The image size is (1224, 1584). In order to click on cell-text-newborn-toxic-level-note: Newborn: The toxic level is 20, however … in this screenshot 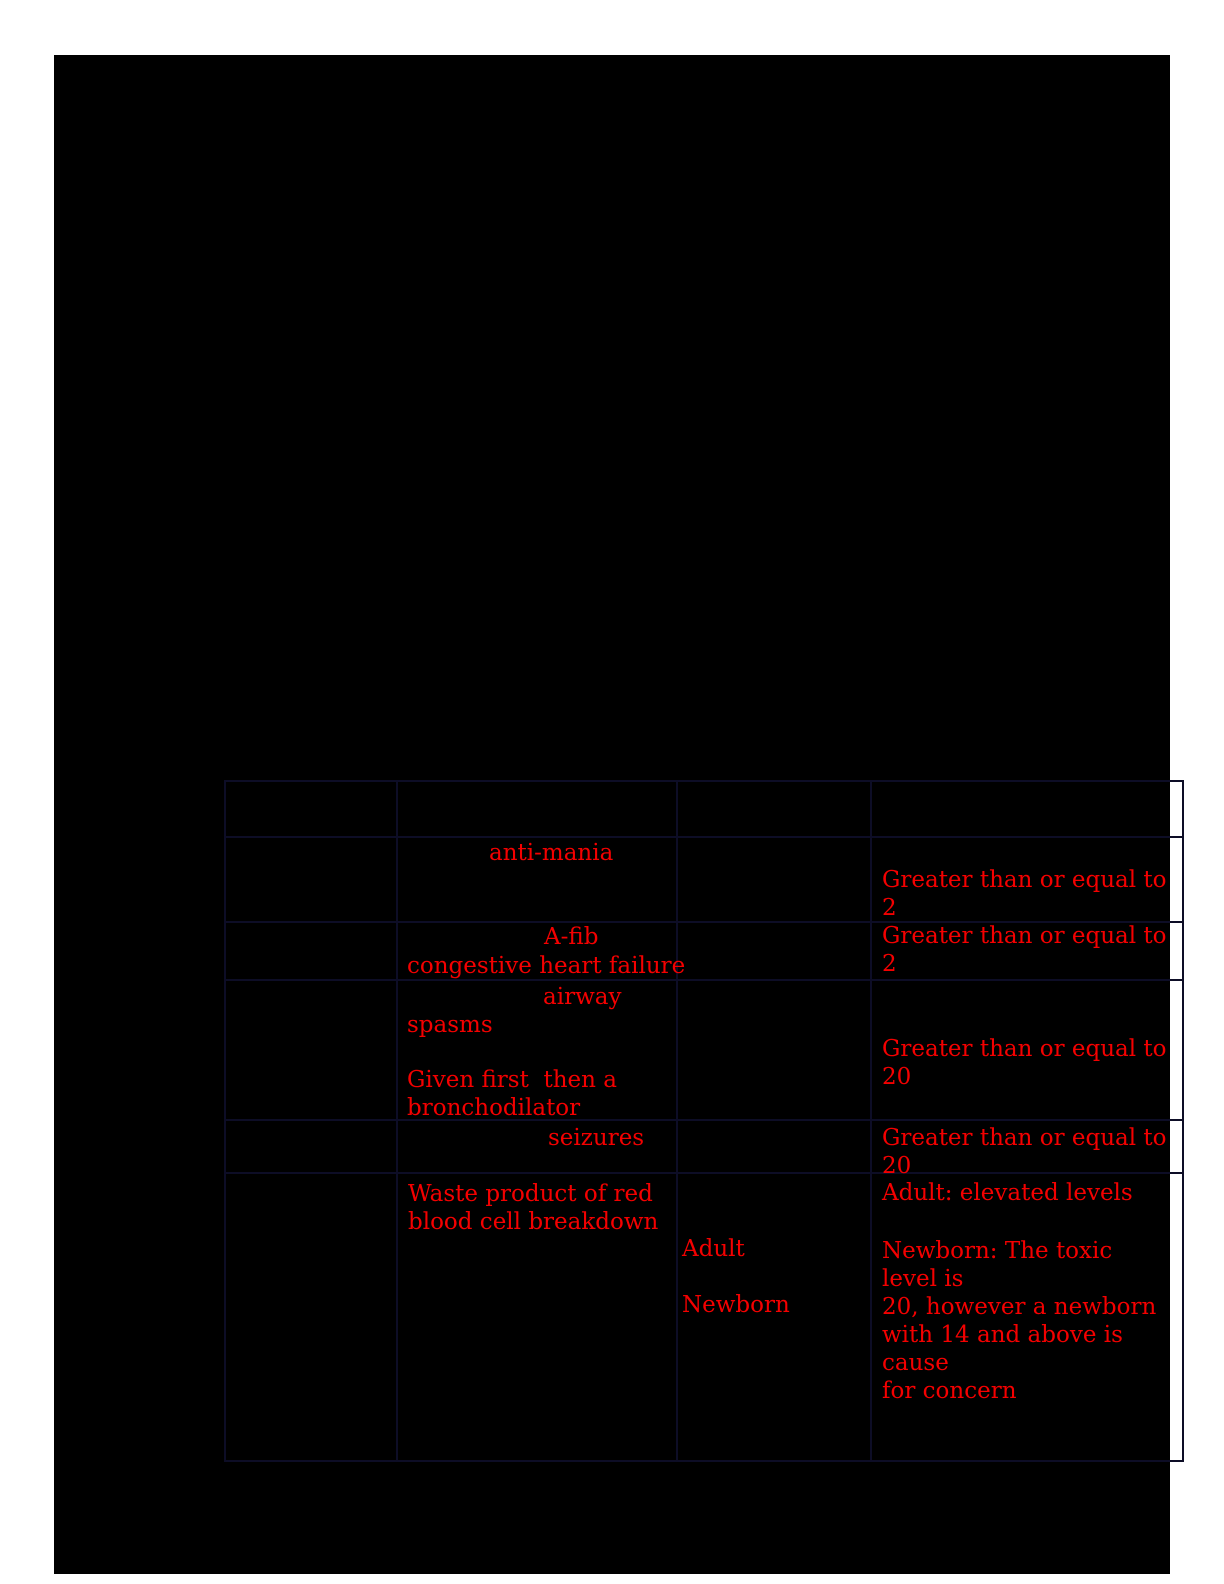, I will do `click(1019, 1321)`.